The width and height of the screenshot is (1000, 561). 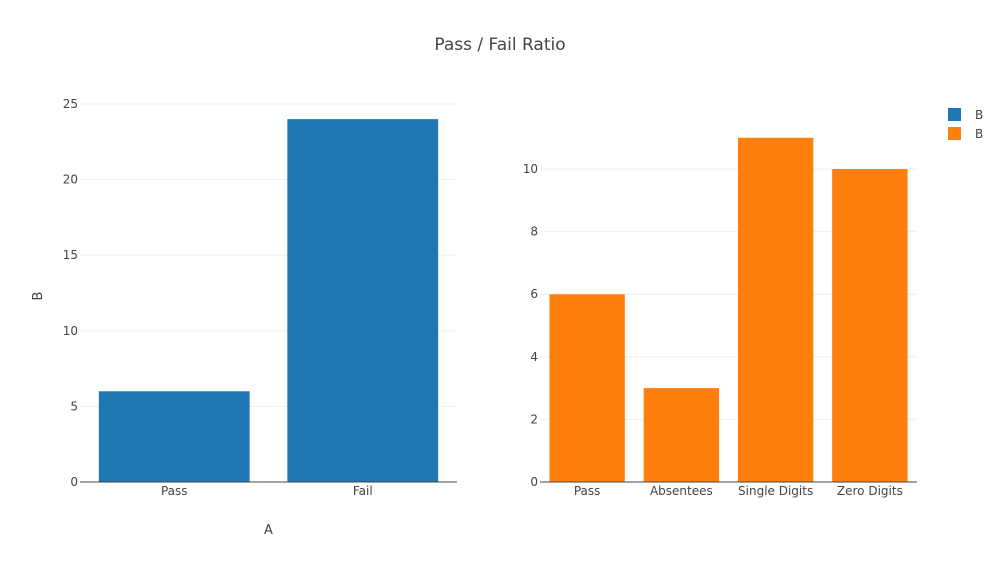 What do you see at coordinates (681, 491) in the screenshot?
I see `x-tick-label: Absentees` at bounding box center [681, 491].